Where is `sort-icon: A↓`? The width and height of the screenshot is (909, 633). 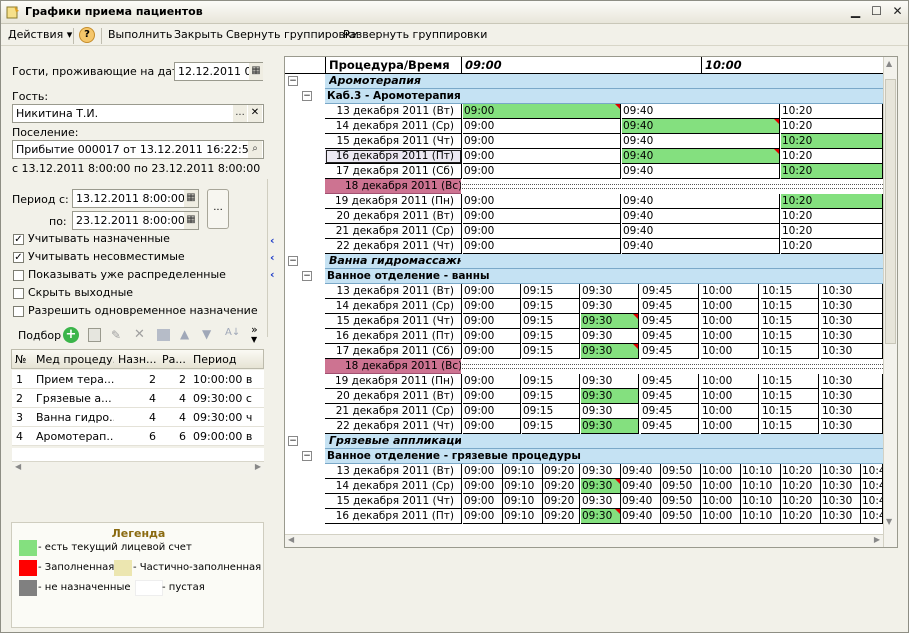 sort-icon: A↓ is located at coordinates (233, 332).